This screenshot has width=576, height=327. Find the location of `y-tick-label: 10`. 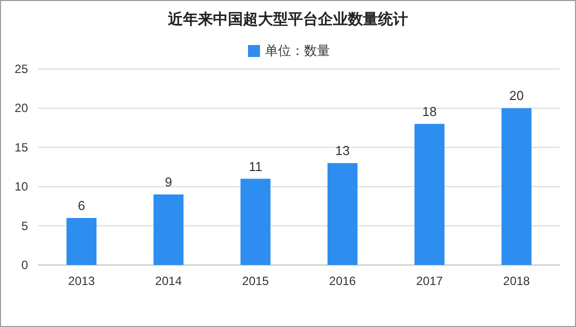

y-tick-label: 10 is located at coordinates (21, 187).